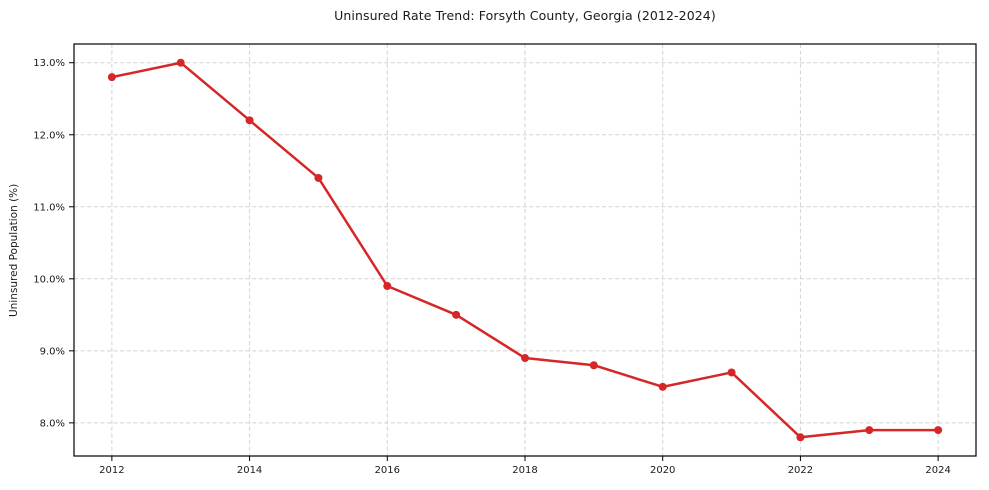 This screenshot has width=989, height=490. What do you see at coordinates (52, 423) in the screenshot?
I see `y-tick-label: 8.0%` at bounding box center [52, 423].